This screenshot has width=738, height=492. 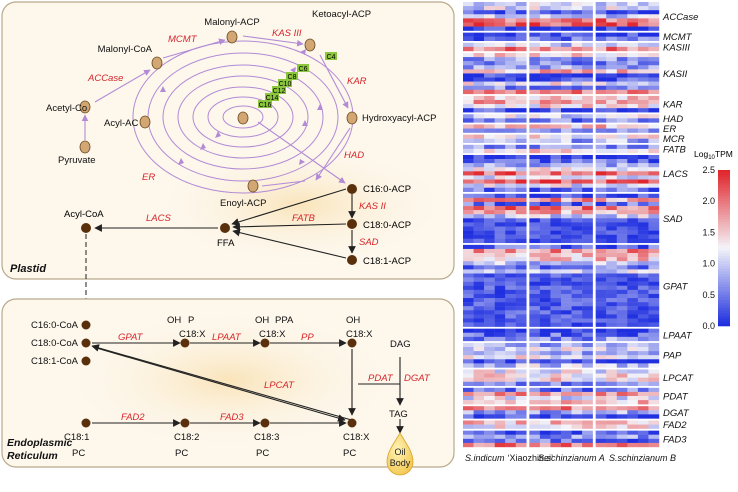 What do you see at coordinates (174, 320) in the screenshot?
I see `label-oh-1: OH` at bounding box center [174, 320].